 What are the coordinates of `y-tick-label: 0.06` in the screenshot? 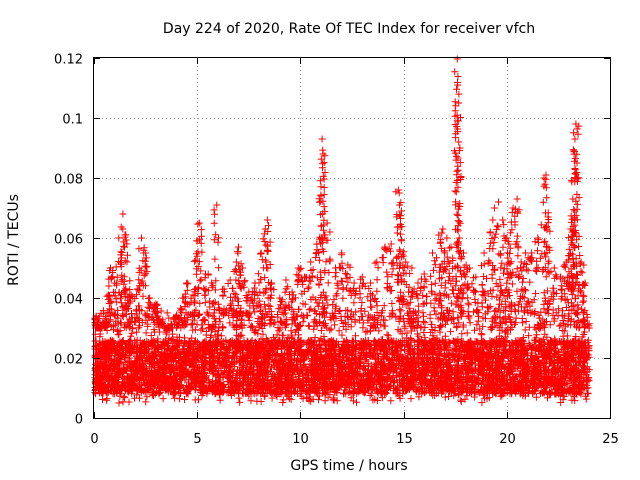 It's located at (68, 240).